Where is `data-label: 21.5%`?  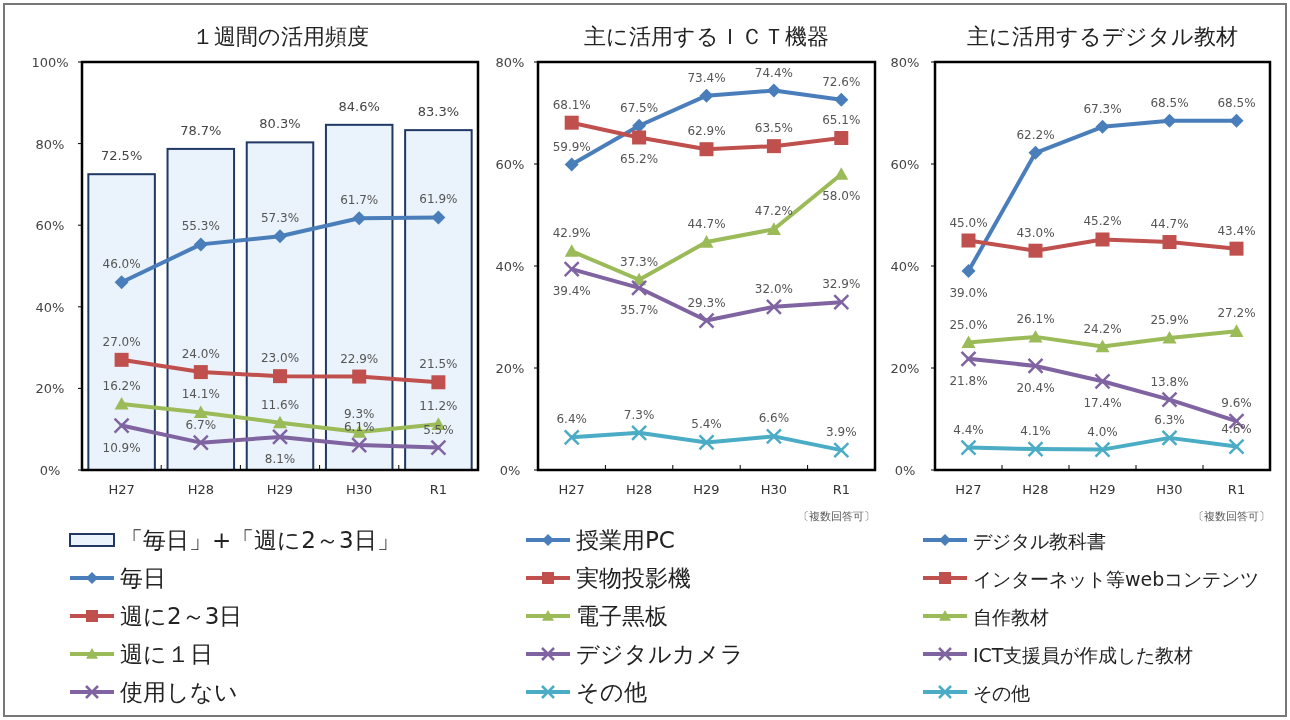 data-label: 21.5% is located at coordinates (438, 364).